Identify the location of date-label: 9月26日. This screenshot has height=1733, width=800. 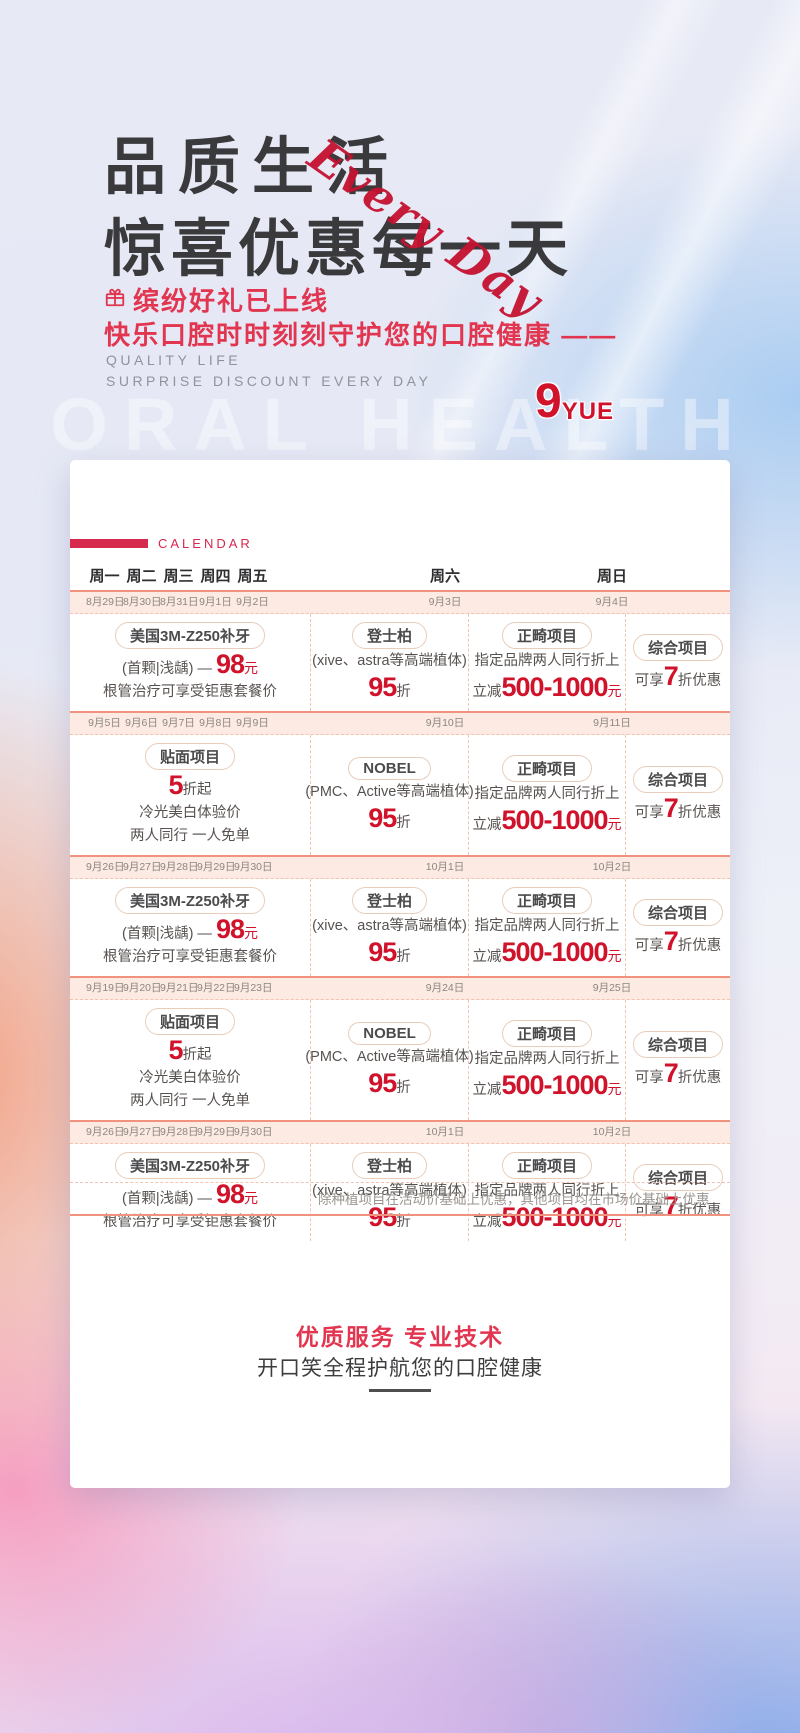
(105, 867).